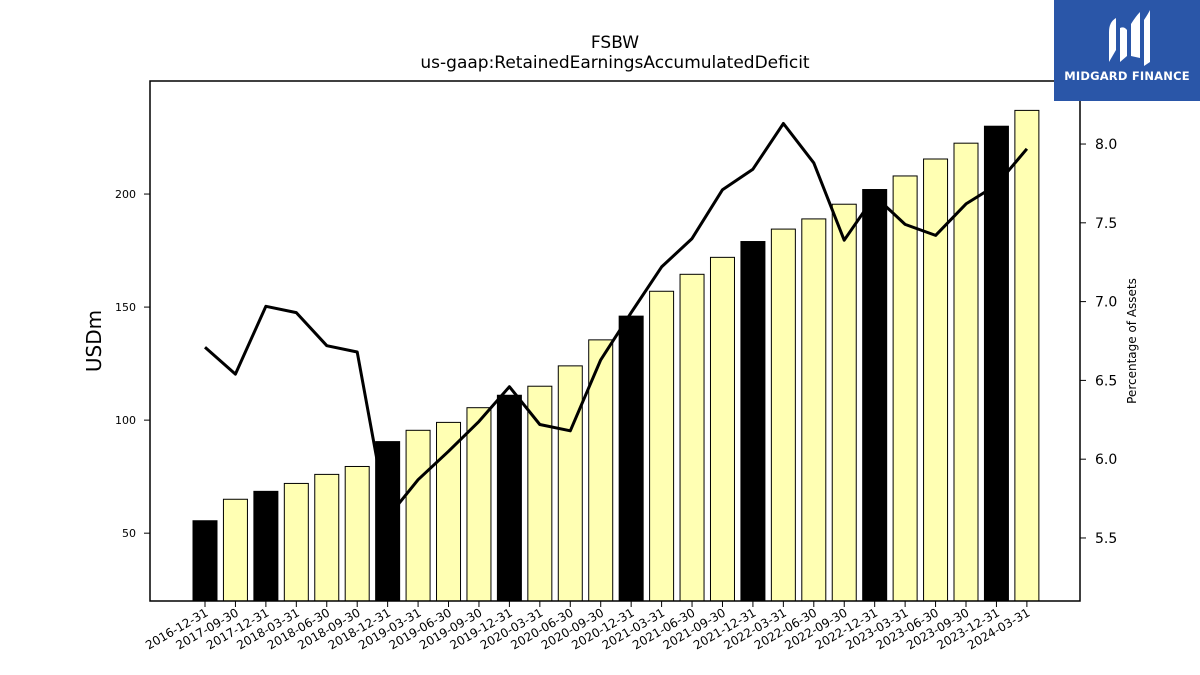 This screenshot has height=675, width=1200. Describe the element at coordinates (1106, 224) in the screenshot. I see `y-right-tick-label: 7.5` at that location.